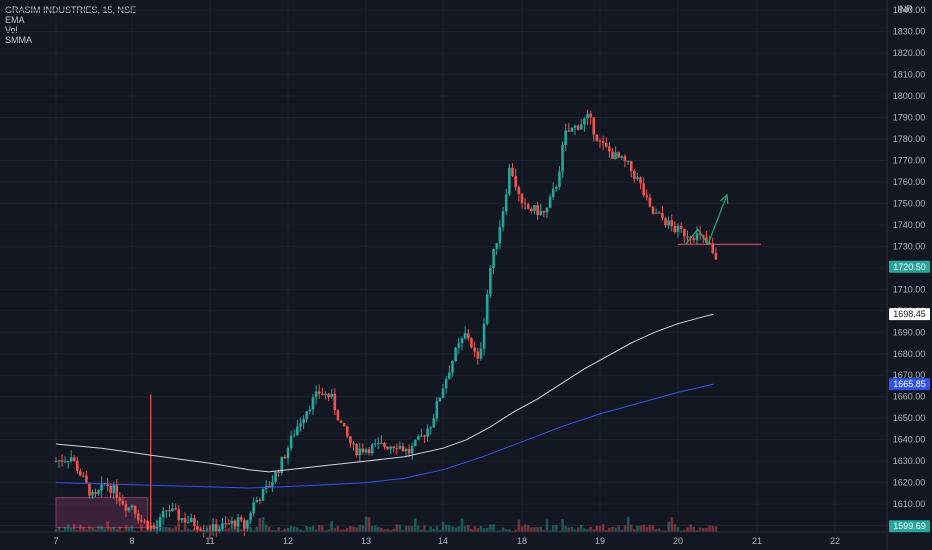  I want to click on y-tick-label: 1610.00, so click(909, 504).